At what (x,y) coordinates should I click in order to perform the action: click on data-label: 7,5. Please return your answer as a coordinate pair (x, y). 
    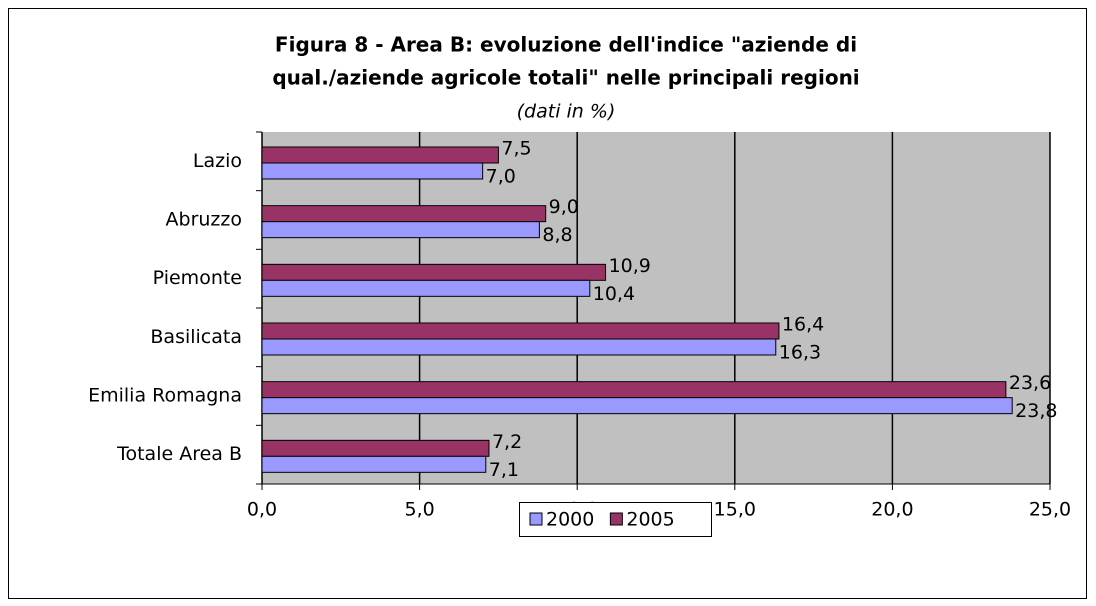
    Looking at the image, I should click on (516, 149).